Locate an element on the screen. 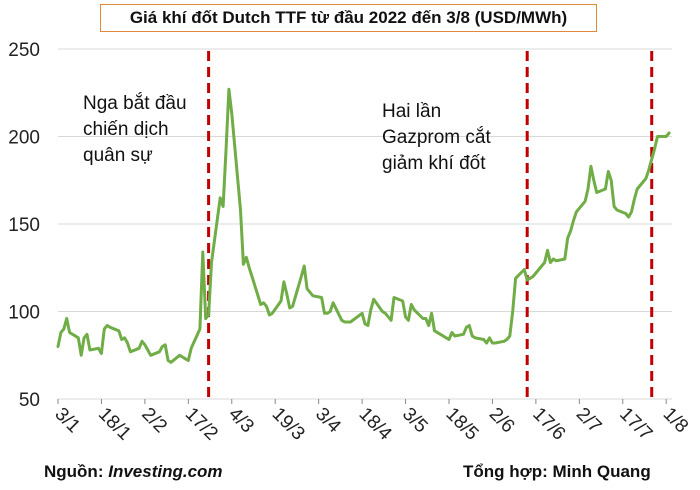 The image size is (700, 490). x-tick-label: 19/3 is located at coordinates (288, 424).